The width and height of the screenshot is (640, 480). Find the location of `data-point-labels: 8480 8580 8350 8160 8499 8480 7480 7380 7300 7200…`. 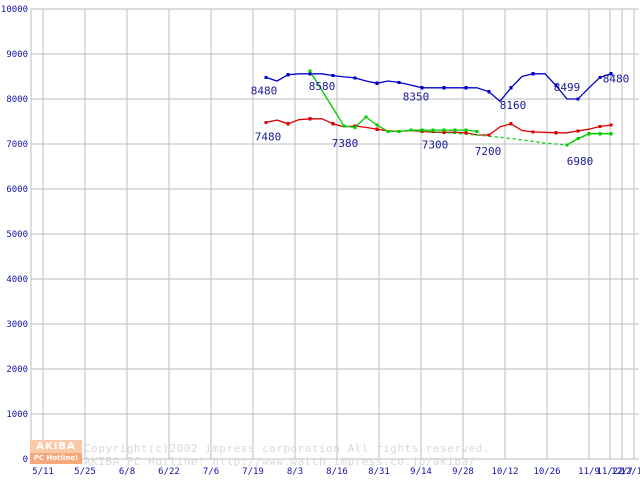

data-point-labels: 8480 8580 8350 8160 8499 8480 7480 7380 7300 7200… is located at coordinates (440, 119).